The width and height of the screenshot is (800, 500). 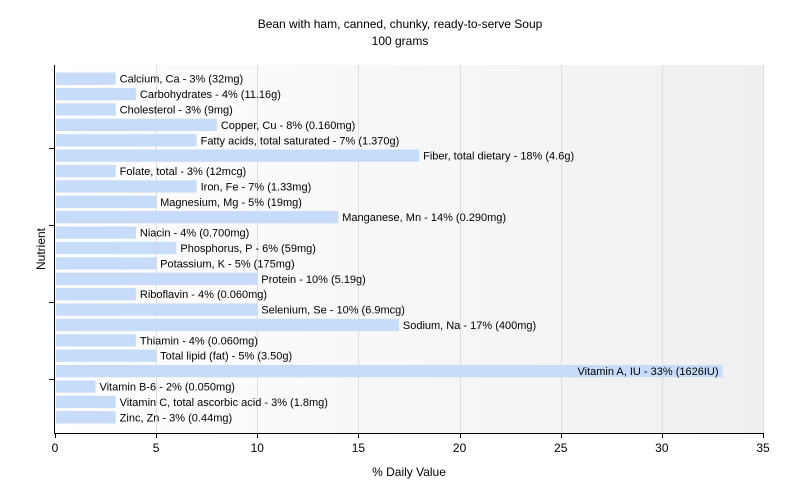 What do you see at coordinates (288, 126) in the screenshot?
I see `bar-label: Copper, Cu - 8% (0.160mg)` at bounding box center [288, 126].